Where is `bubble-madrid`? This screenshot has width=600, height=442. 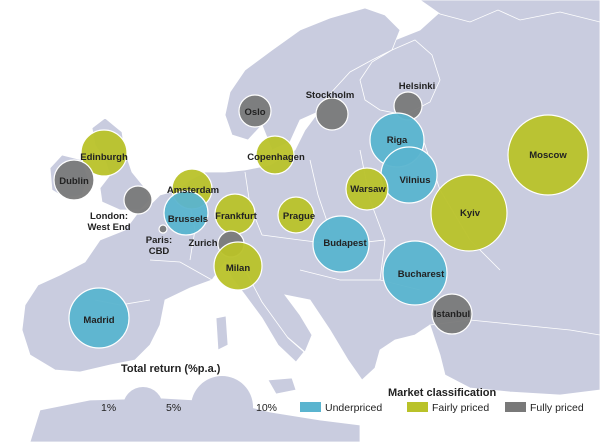
bubble-madrid is located at coordinates (99, 318).